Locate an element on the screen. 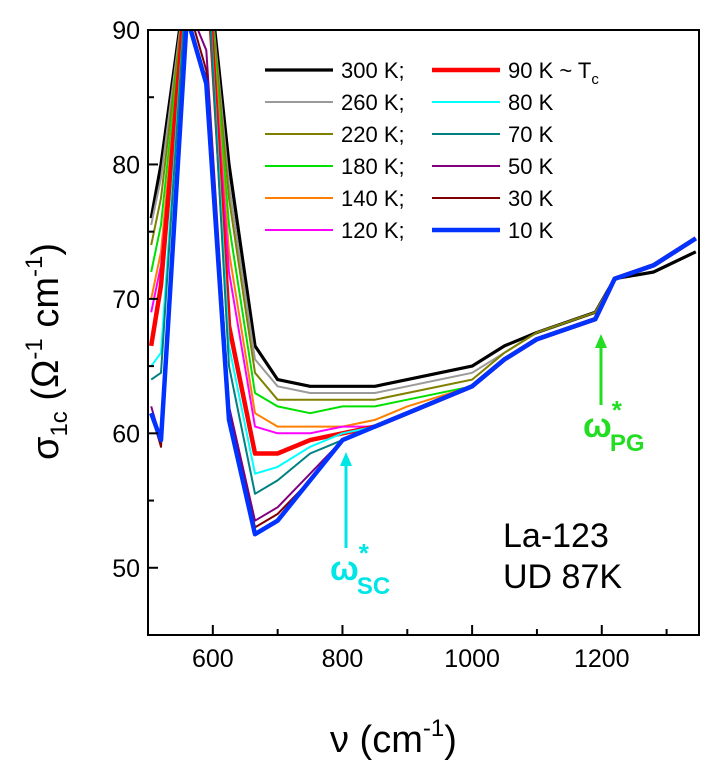 The width and height of the screenshot is (701, 765). y-tick-label: 80 is located at coordinates (126, 165).